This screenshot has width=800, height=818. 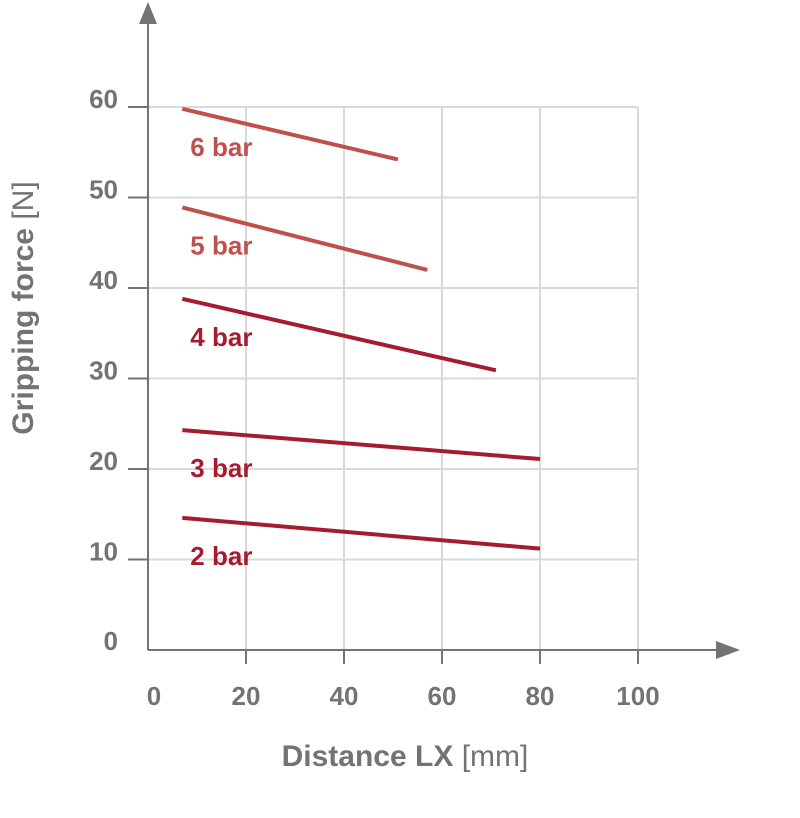 I want to click on x-tick-label: 60, so click(x=442, y=696).